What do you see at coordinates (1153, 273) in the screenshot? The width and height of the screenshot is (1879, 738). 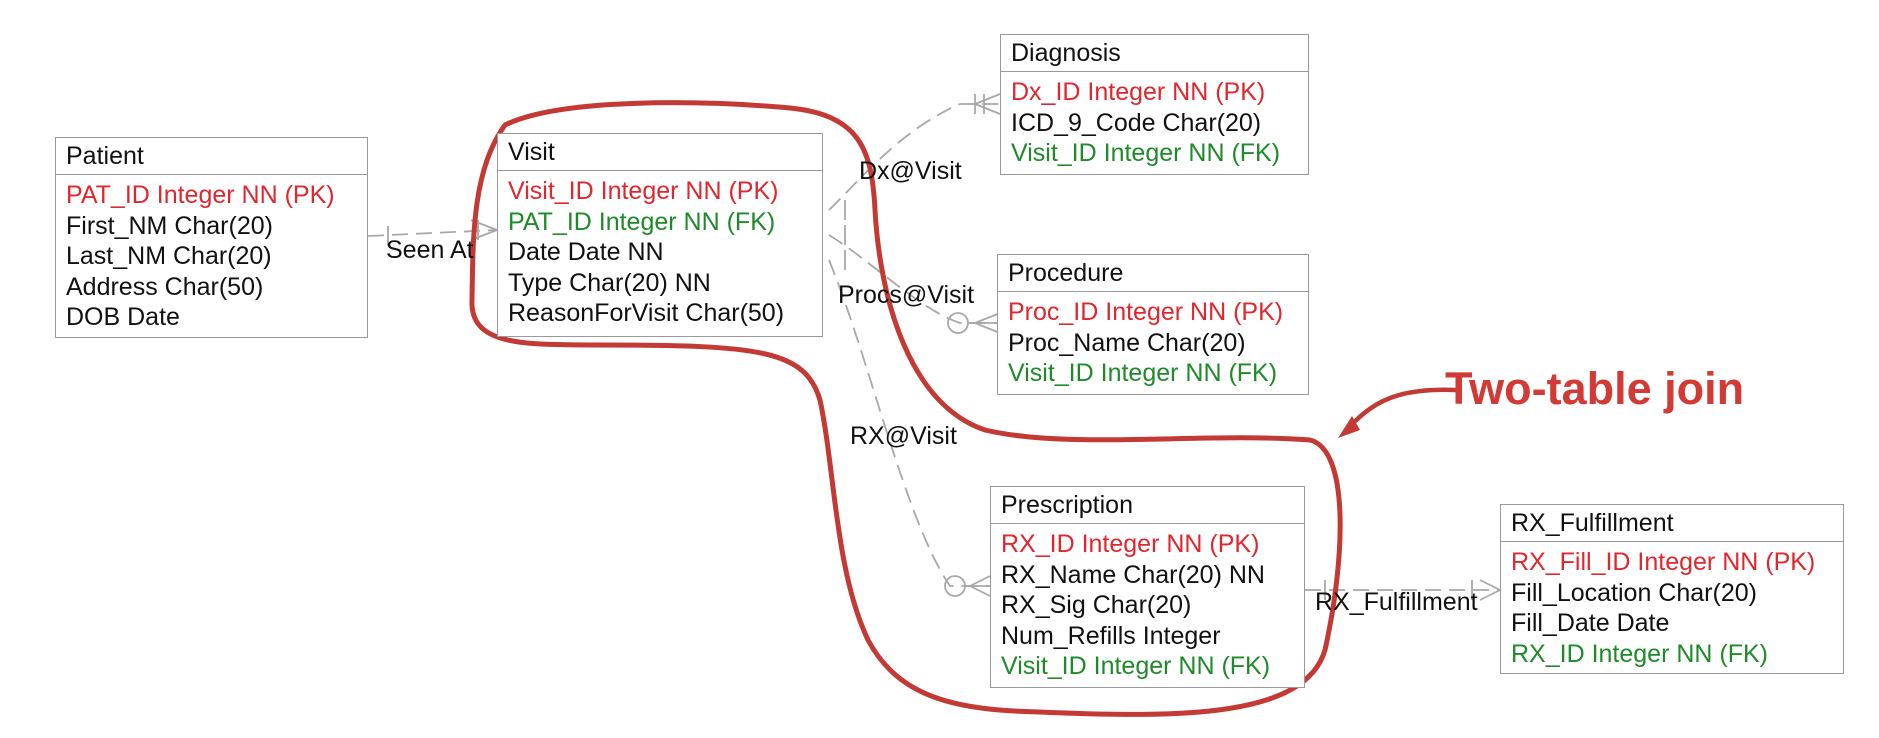 I see `entity-title: Procedure` at bounding box center [1153, 273].